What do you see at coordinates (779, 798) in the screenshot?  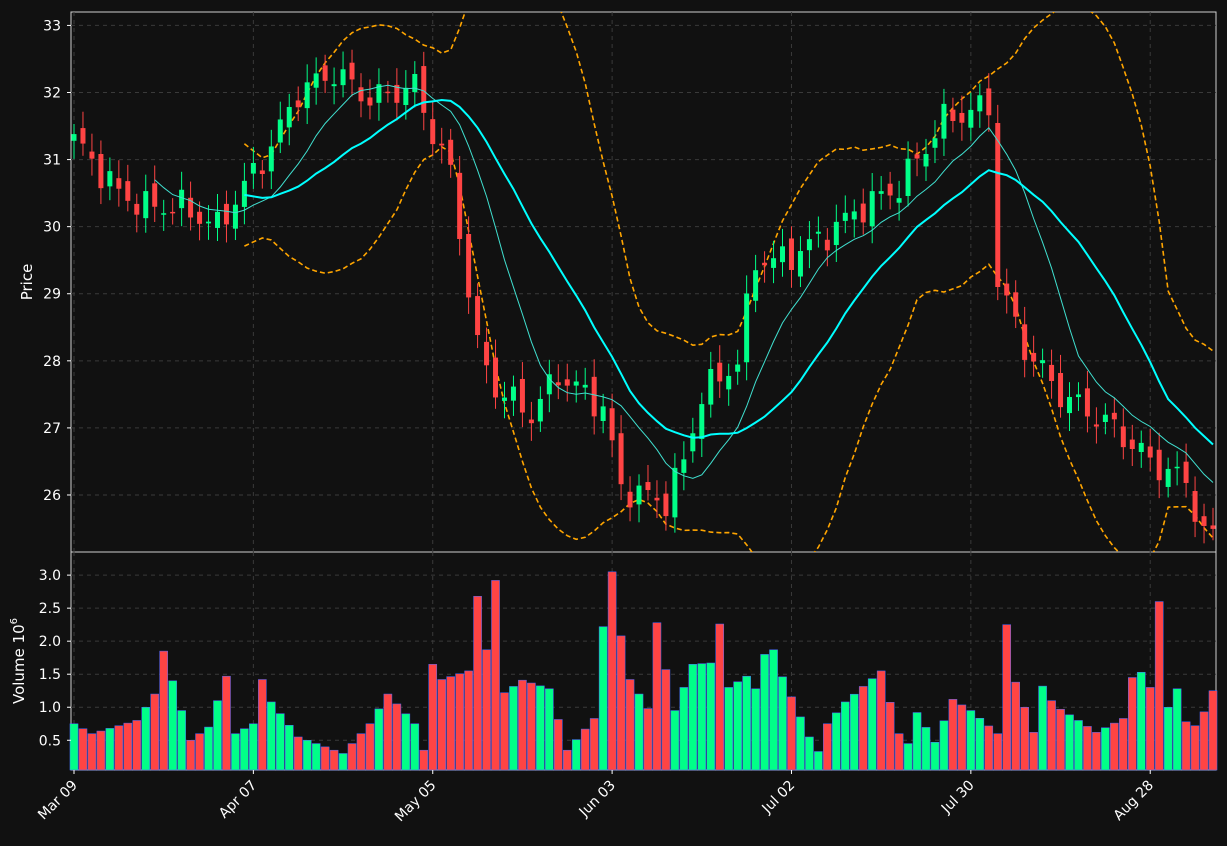 I see `x-tick-label: Jul 02` at bounding box center [779, 798].